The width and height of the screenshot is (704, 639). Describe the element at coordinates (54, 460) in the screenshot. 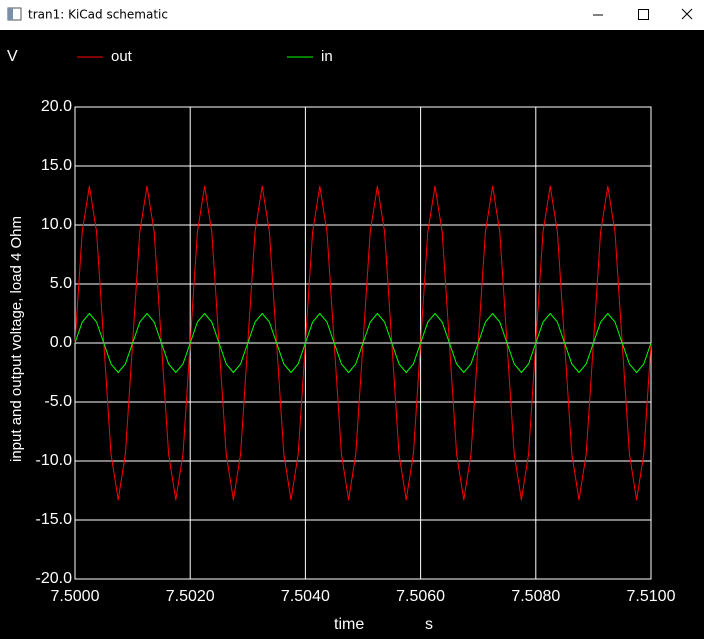

I see `y-tick-label: -10.0` at that location.